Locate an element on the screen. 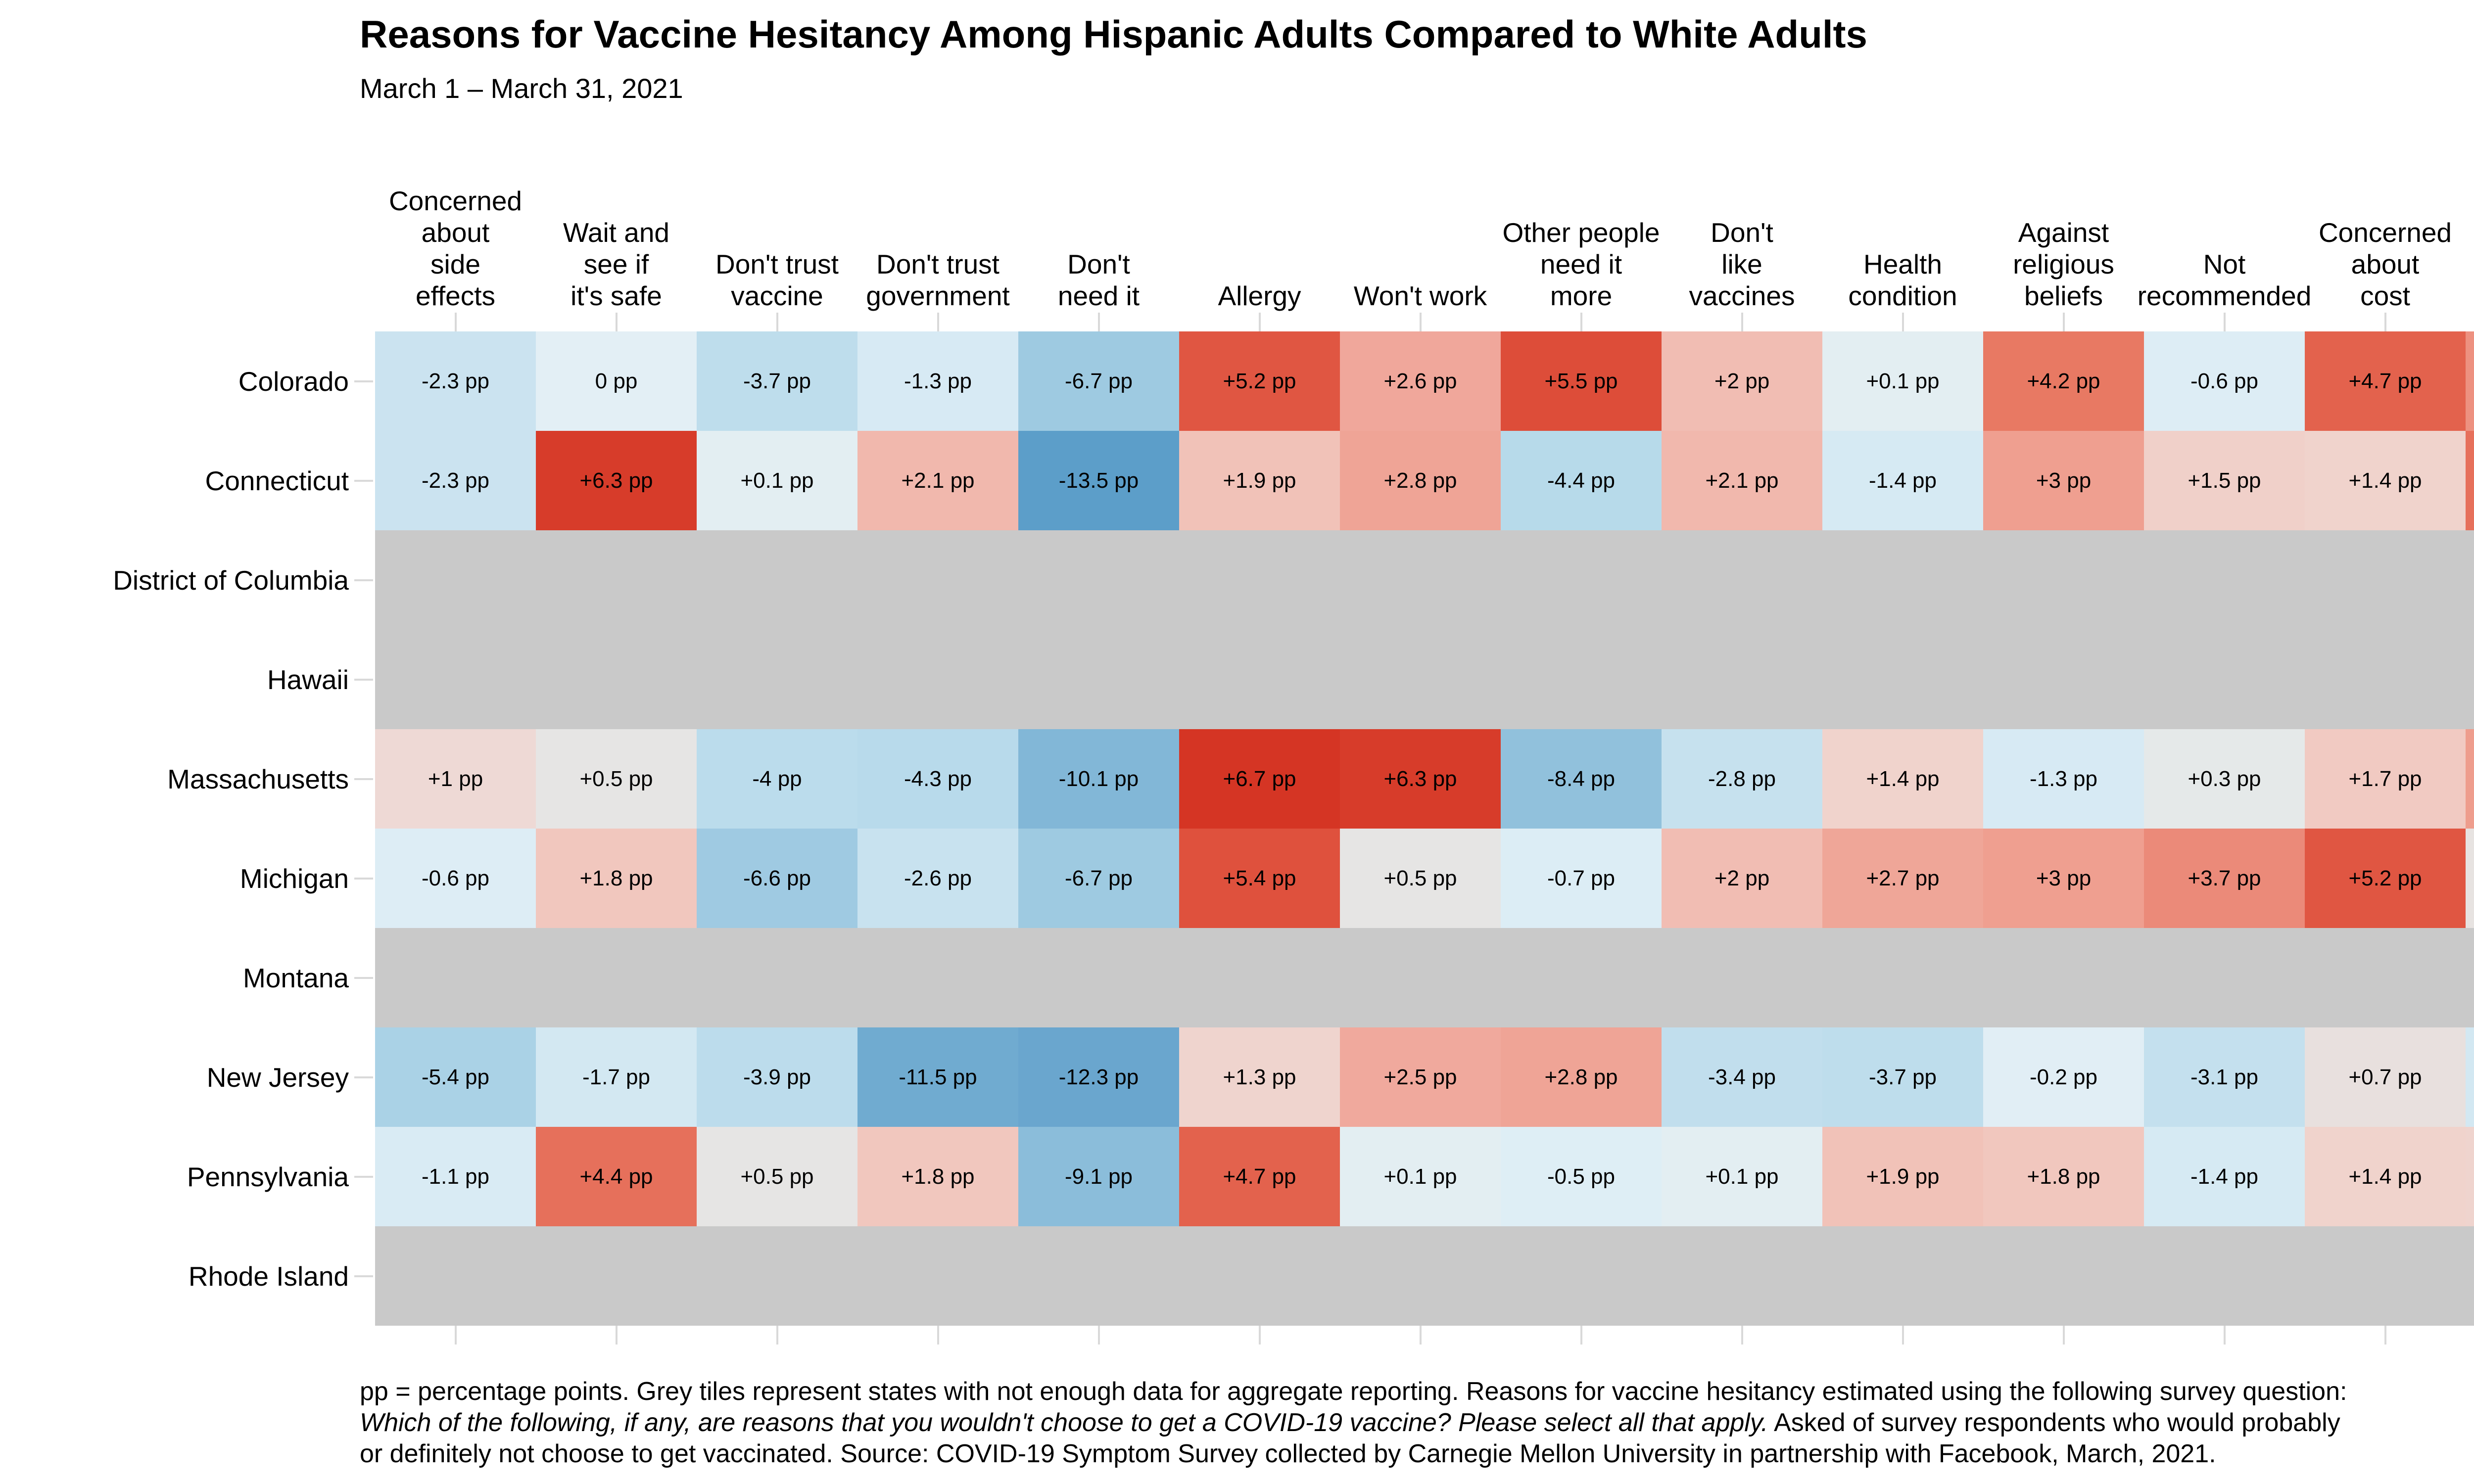  heatmap-cell: -9.1 pp is located at coordinates (1098, 1176).